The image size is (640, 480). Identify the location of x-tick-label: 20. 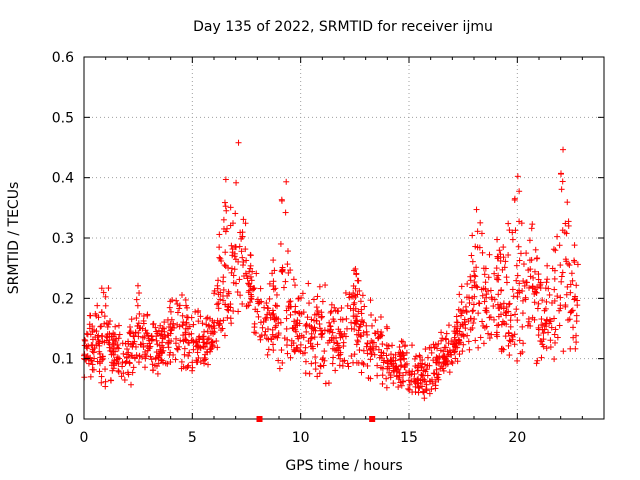
(517, 438).